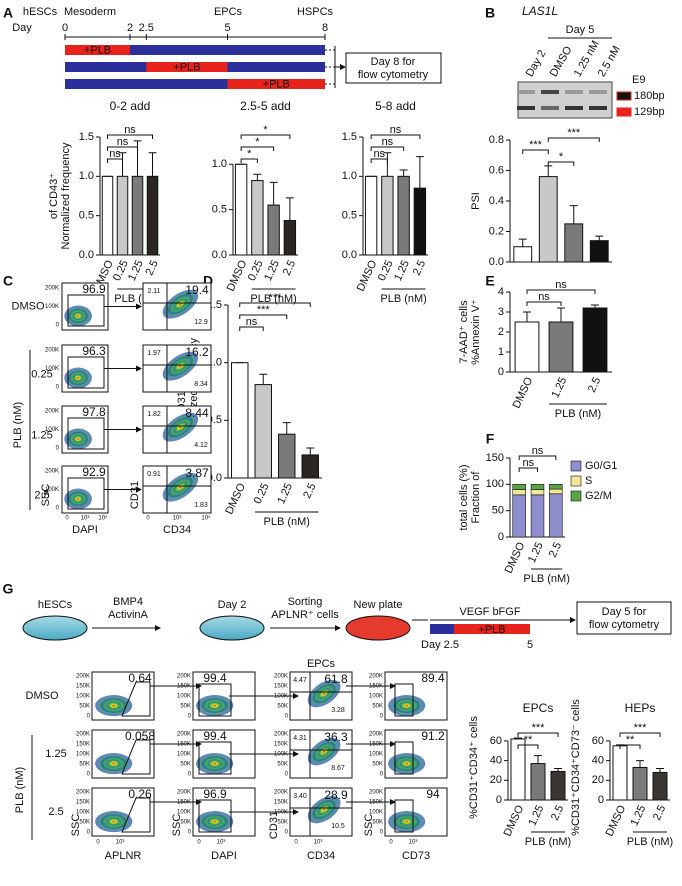 The height and width of the screenshot is (886, 682). What do you see at coordinates (318, 843) in the screenshot?
I see `flow-x-tick: 10³` at bounding box center [318, 843].